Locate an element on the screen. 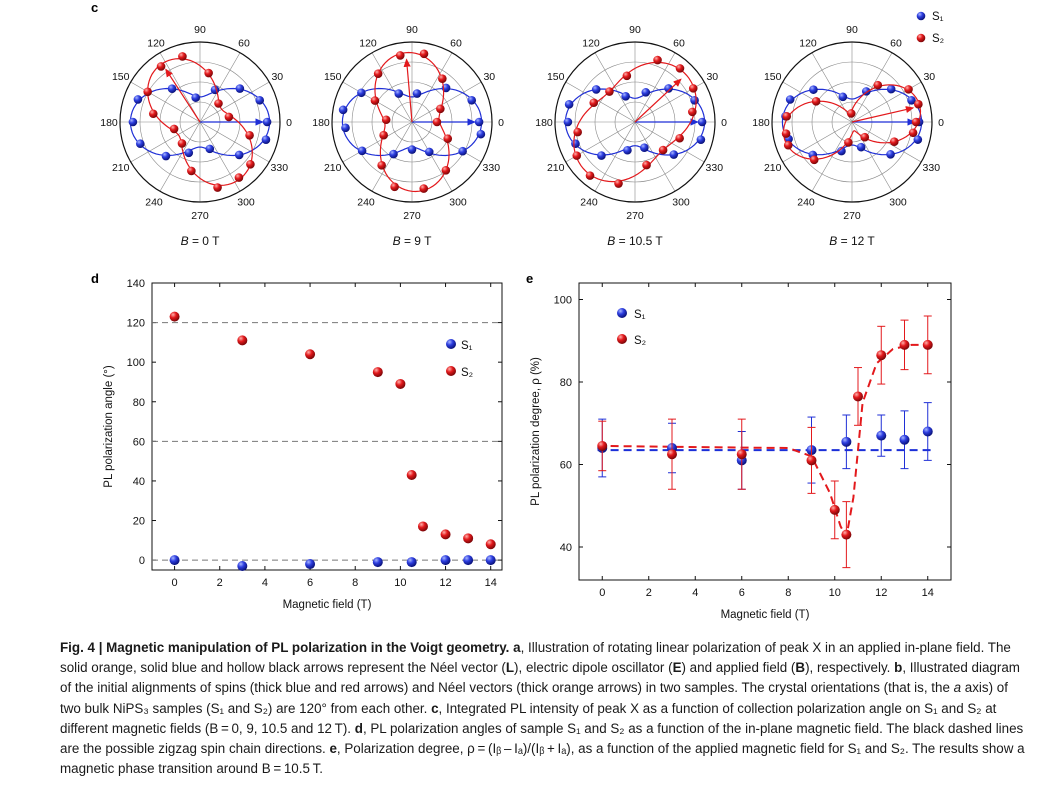  polar-angle-label: 210 is located at coordinates (773, 168).